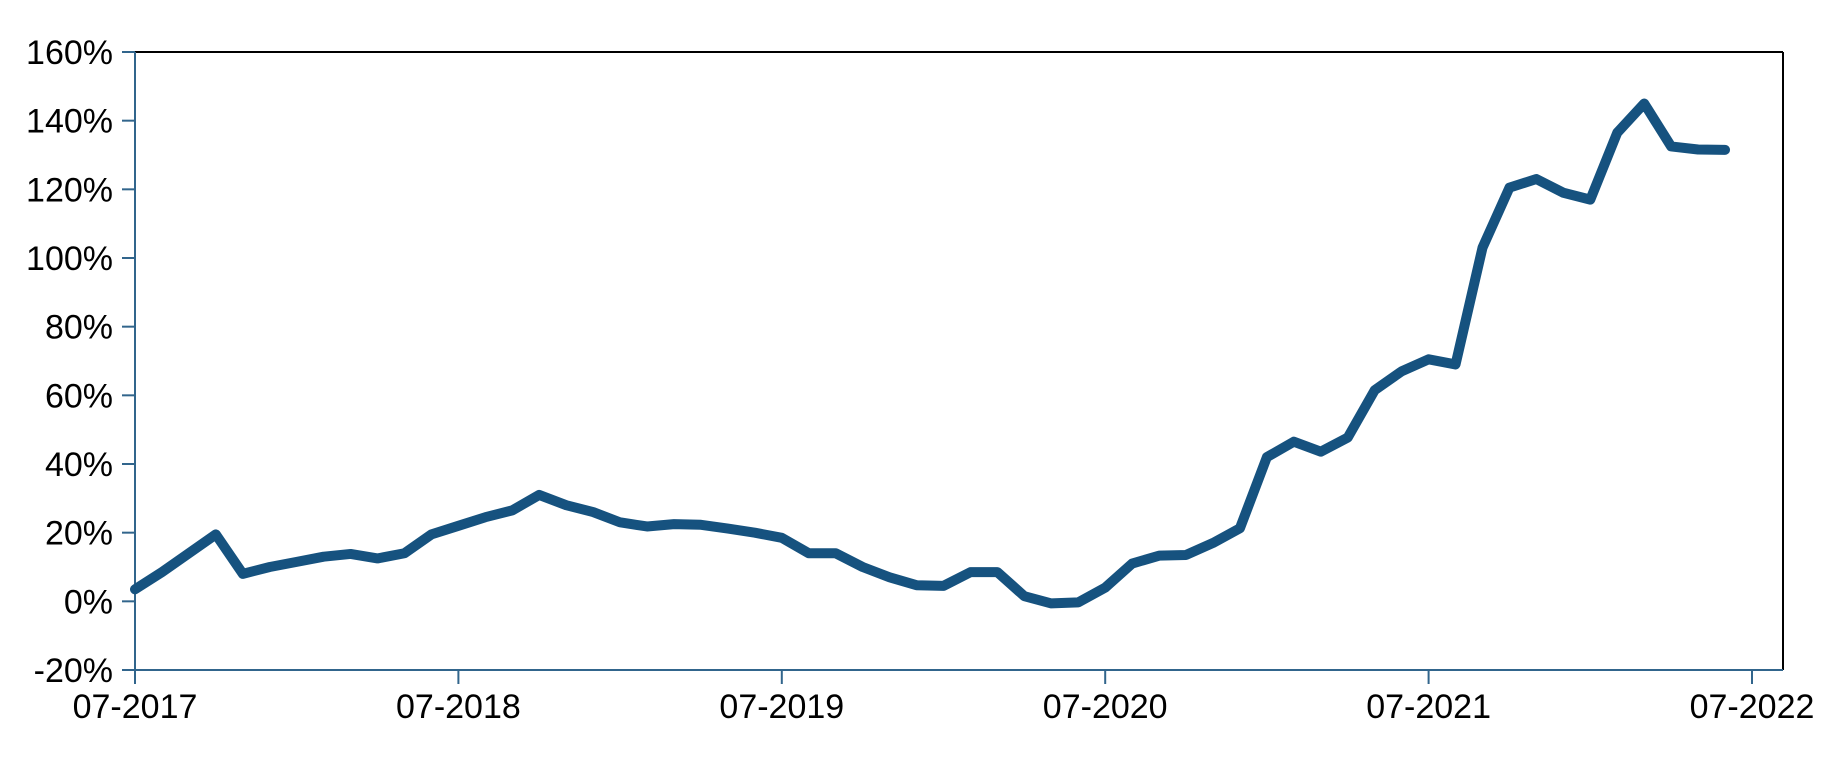 This screenshot has height=760, width=1837. I want to click on y-tick-label: 120%, so click(69, 190).